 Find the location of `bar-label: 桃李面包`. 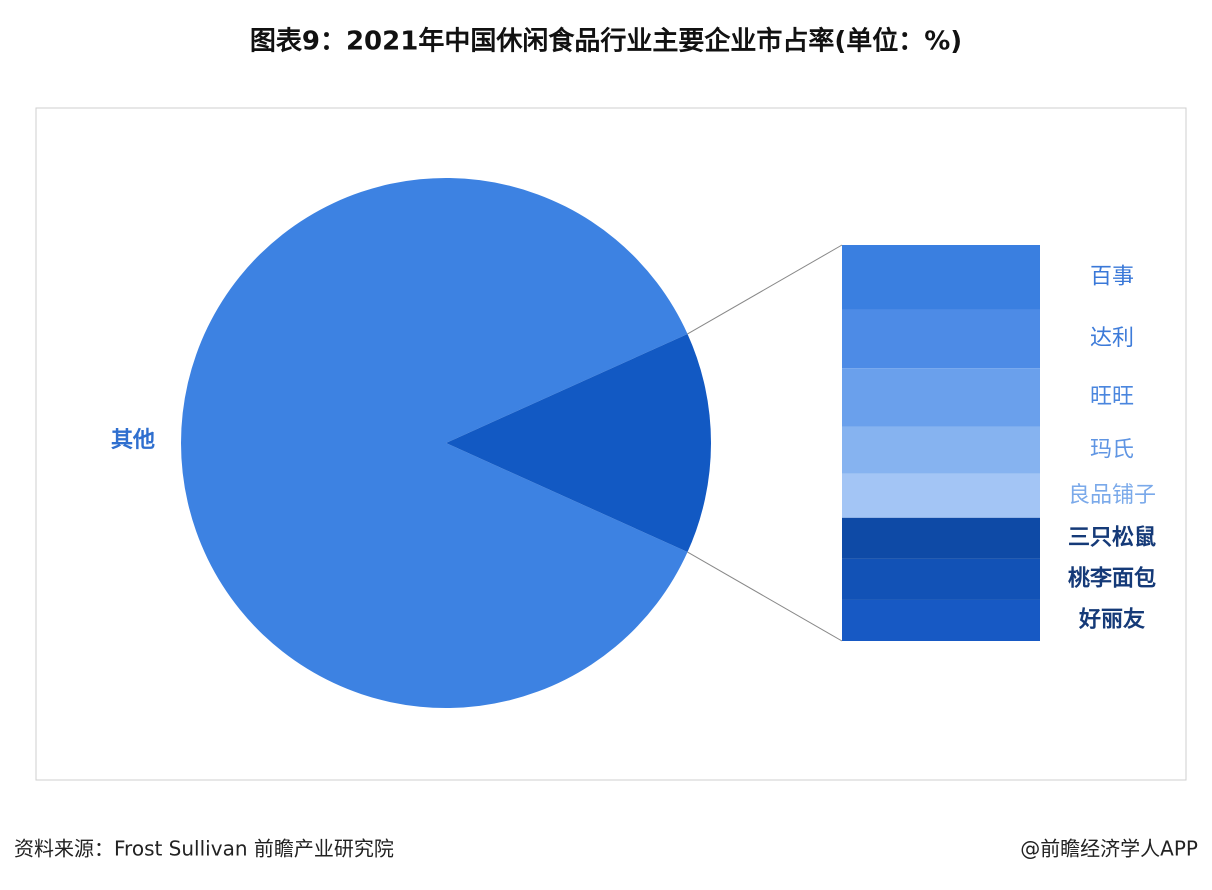

bar-label: 桃李面包 is located at coordinates (1112, 578).